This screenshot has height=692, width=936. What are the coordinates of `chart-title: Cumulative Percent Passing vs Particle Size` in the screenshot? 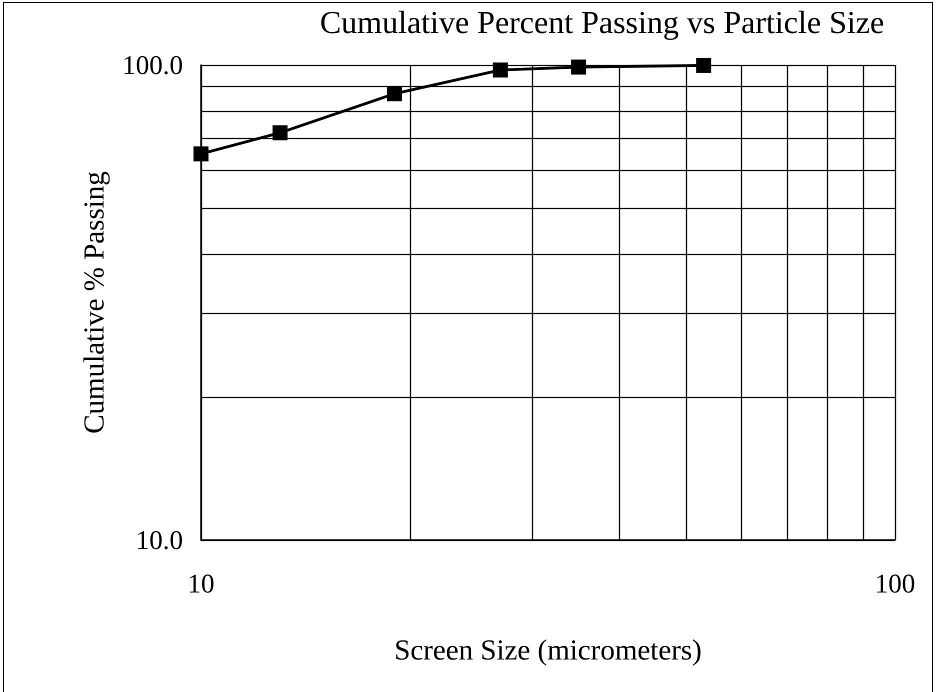 It's located at (602, 22).